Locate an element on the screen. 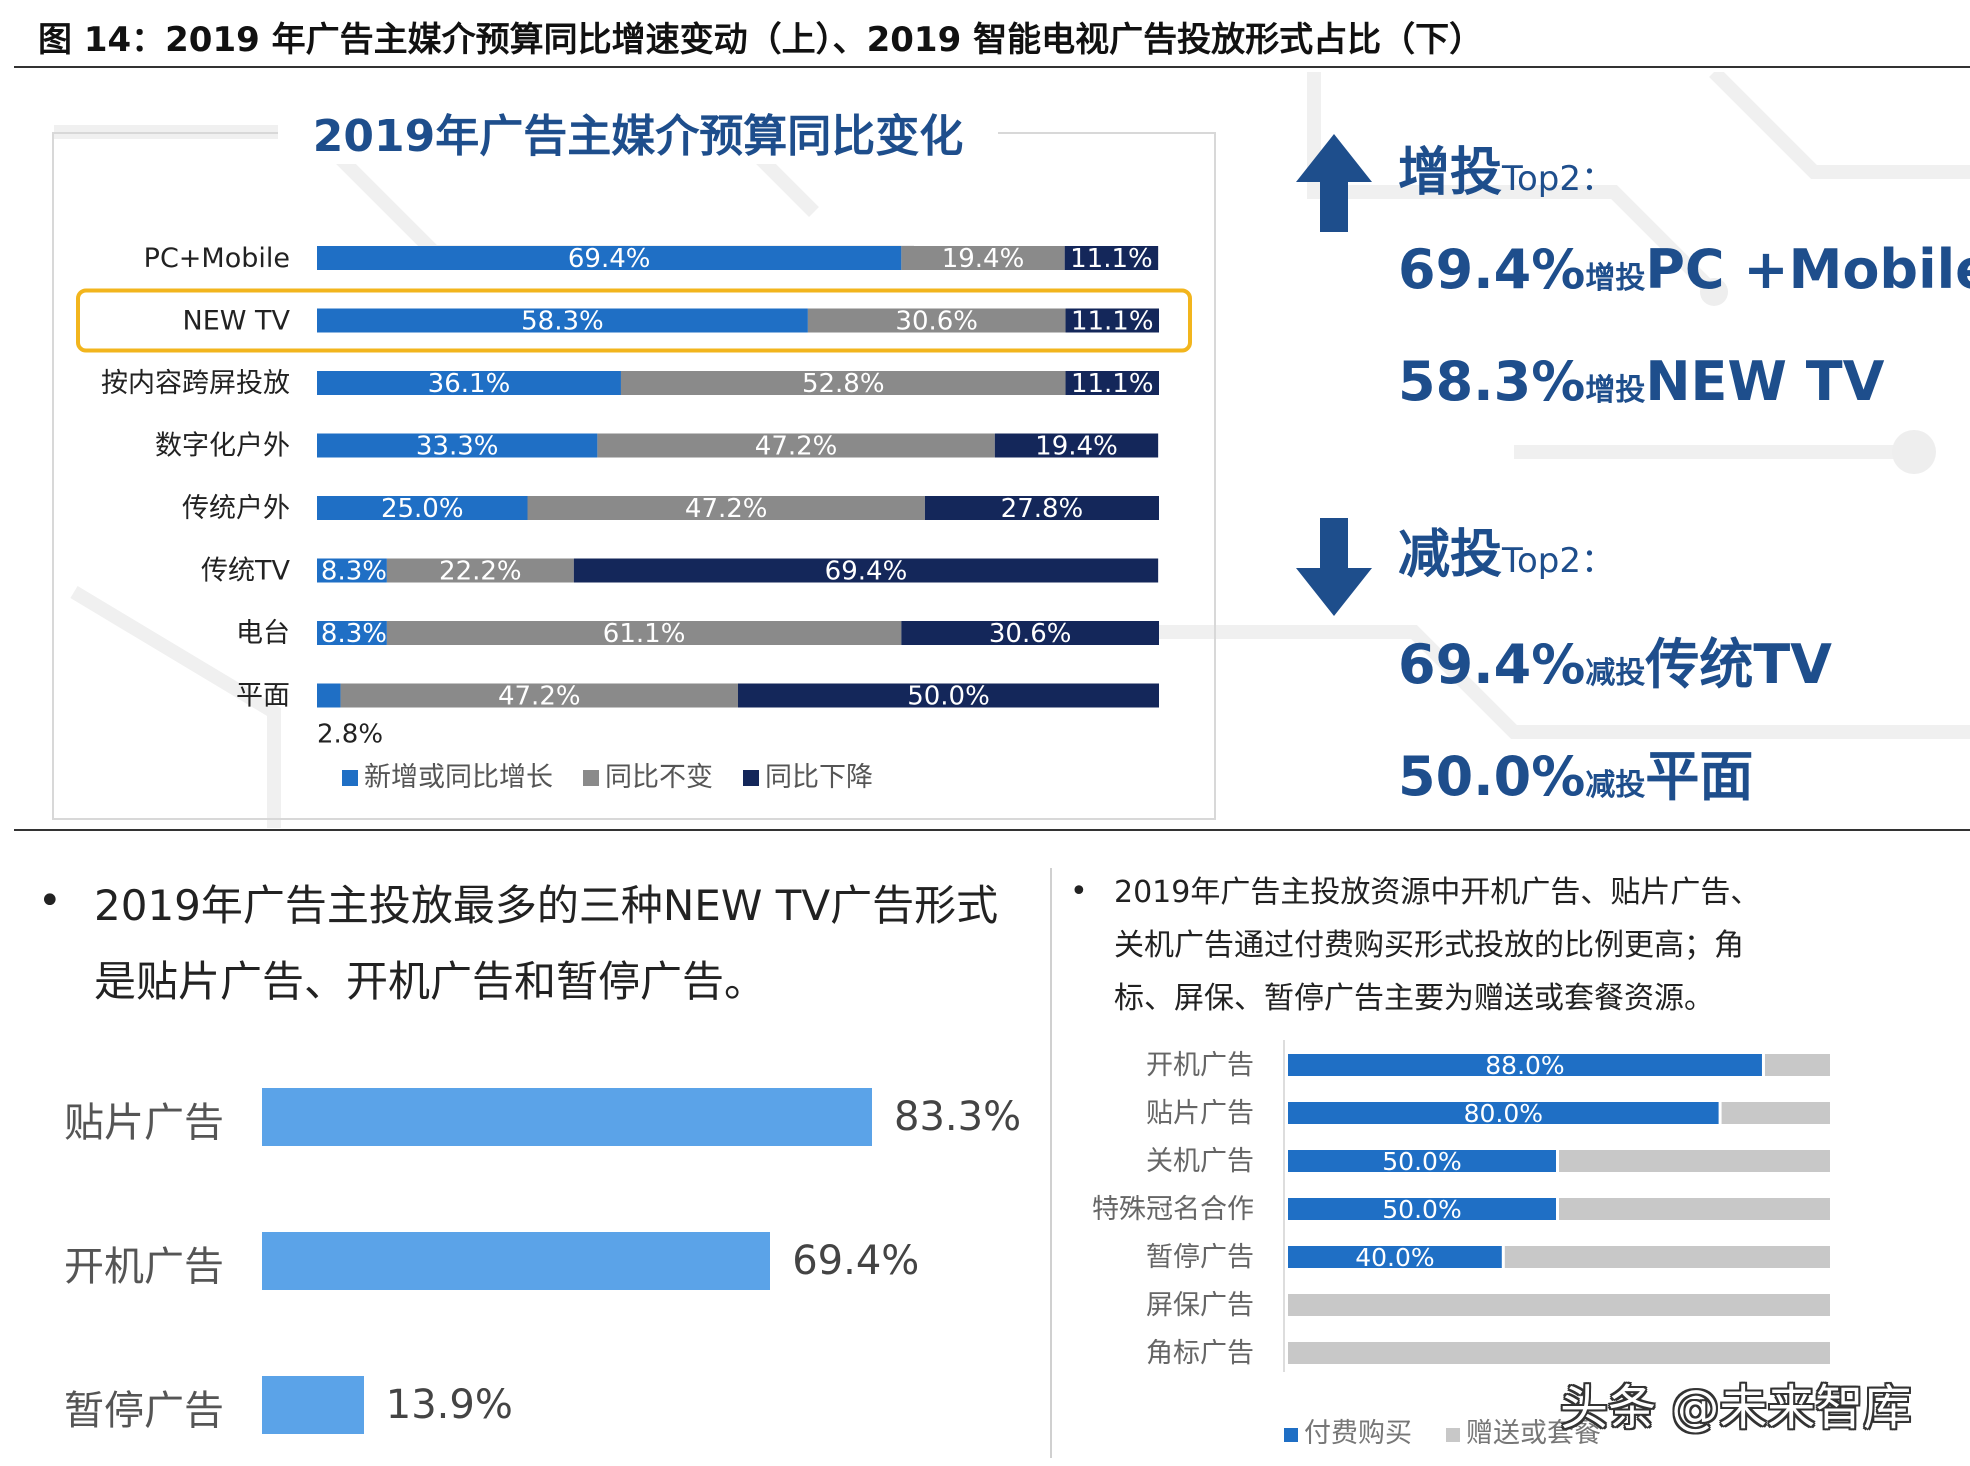 The height and width of the screenshot is (1466, 1970). chart1-data-label: 27.8% is located at coordinates (1042, 509).